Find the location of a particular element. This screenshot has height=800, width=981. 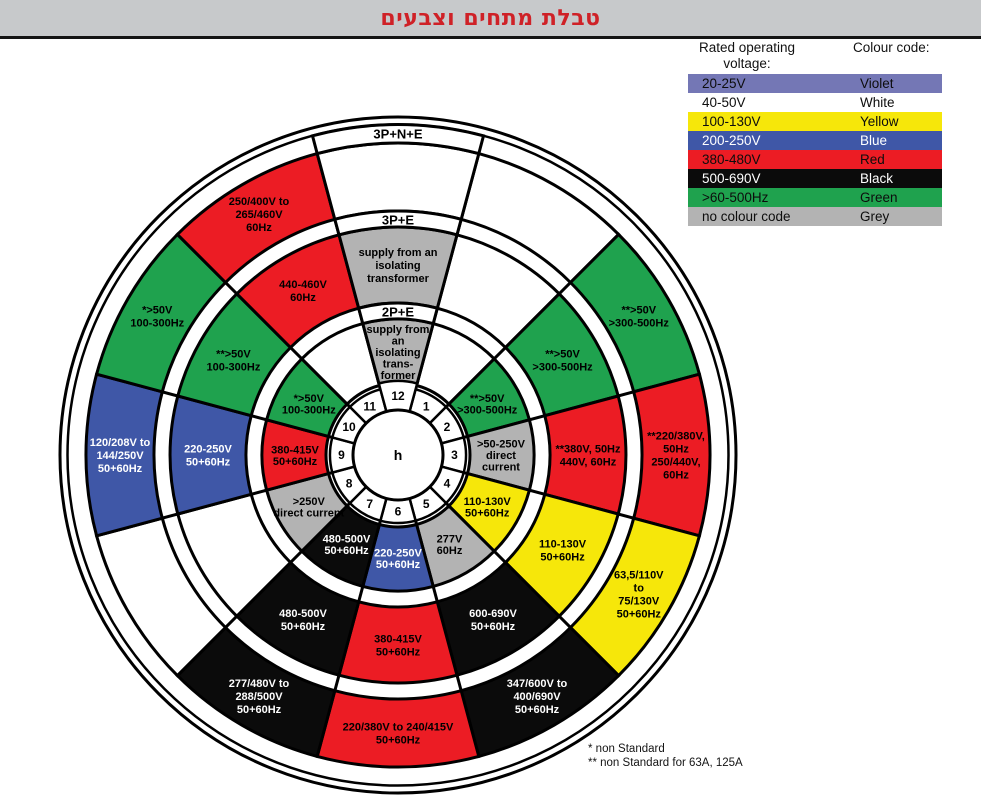

hour-number-4: 4 is located at coordinates (447, 483).